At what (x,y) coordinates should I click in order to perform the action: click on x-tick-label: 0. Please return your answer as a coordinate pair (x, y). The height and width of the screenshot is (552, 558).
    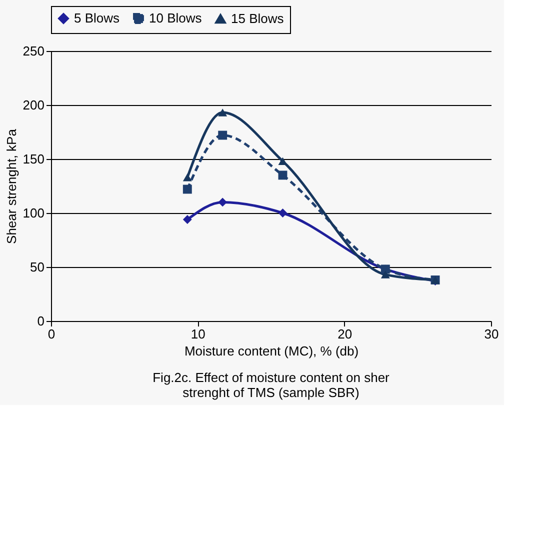
    Looking at the image, I should click on (52, 334).